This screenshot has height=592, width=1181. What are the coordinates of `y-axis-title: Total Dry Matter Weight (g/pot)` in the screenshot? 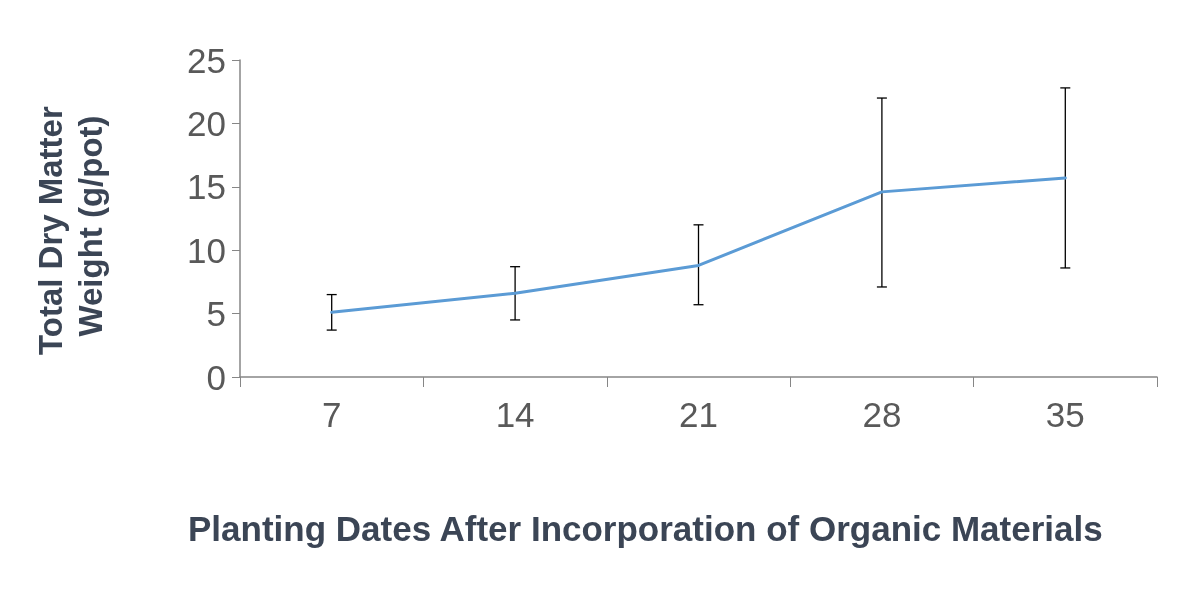 It's located at (70, 226).